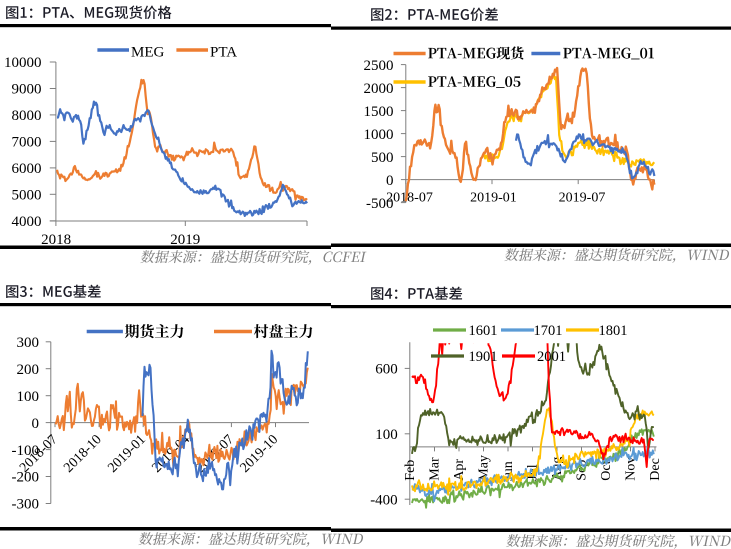 This screenshot has height=549, width=731. I want to click on svg-text: Apr, so click(459, 470).